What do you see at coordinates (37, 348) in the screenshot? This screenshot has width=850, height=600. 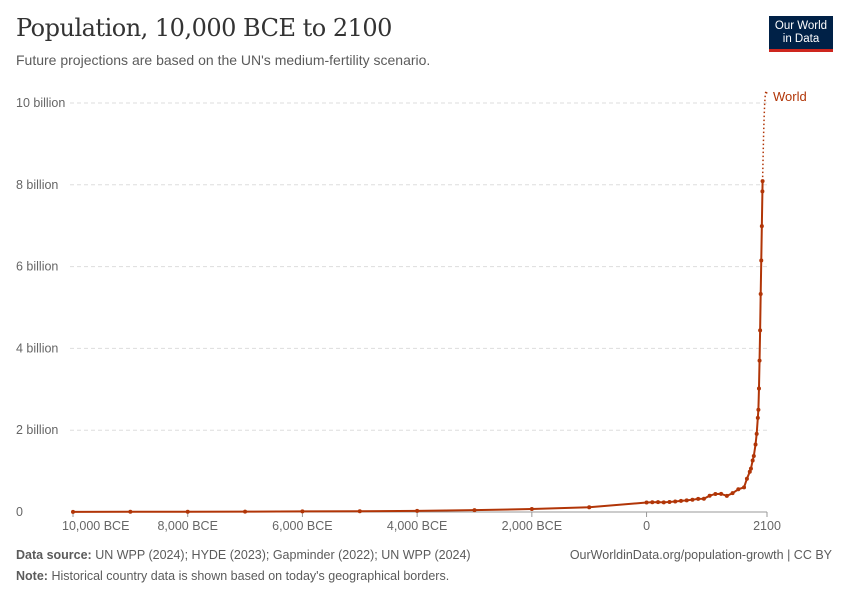 I see `y-tick-label: 4 billion` at bounding box center [37, 348].